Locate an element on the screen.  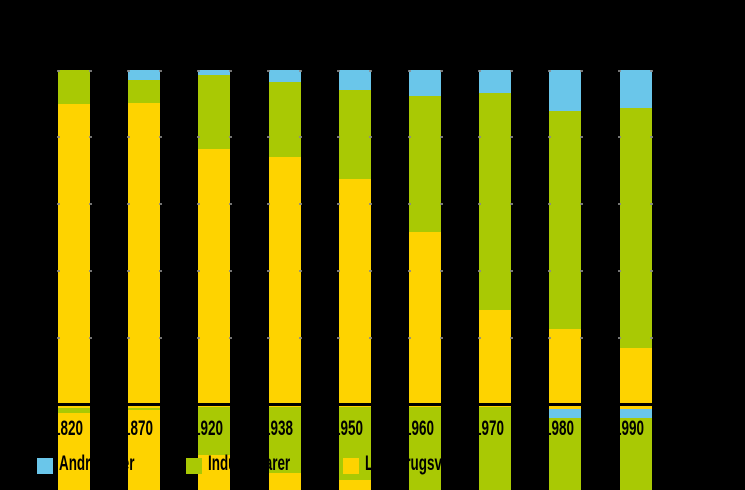
x-axis-line is located at coordinates (369, 405).